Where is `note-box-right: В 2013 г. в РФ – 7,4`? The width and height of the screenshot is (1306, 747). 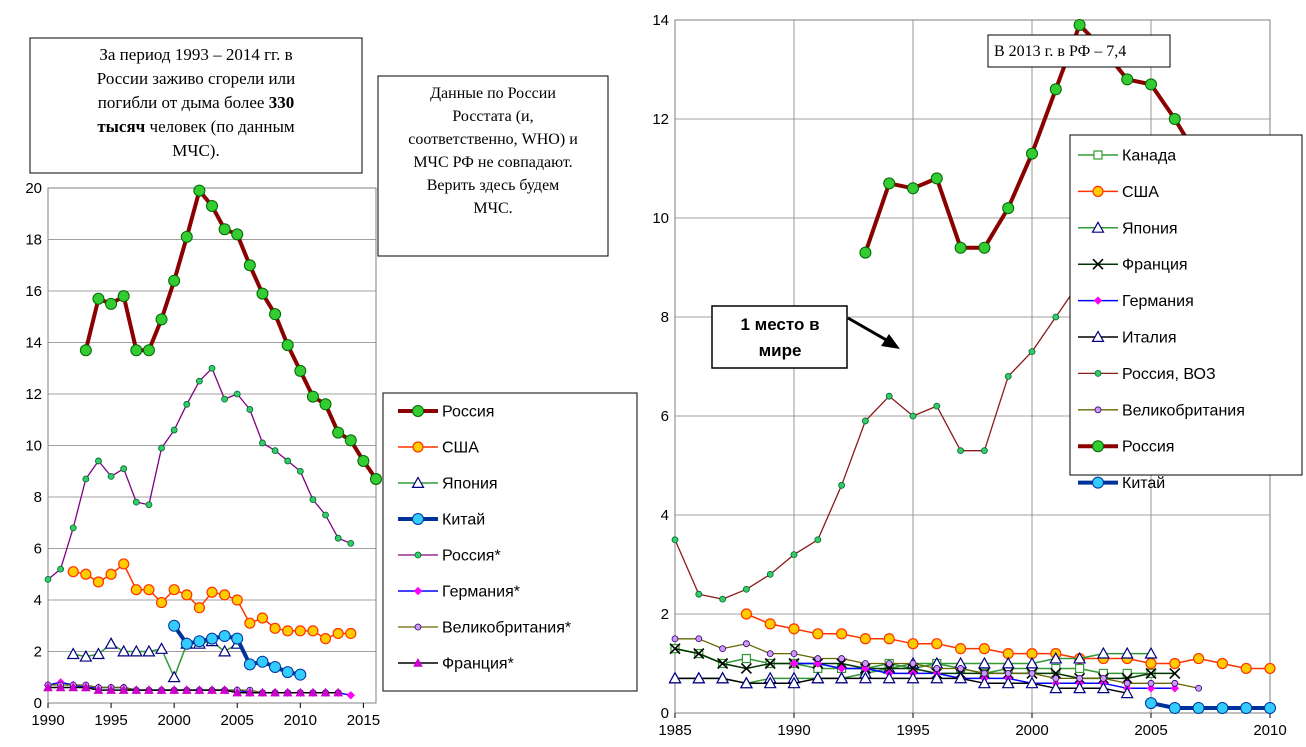 note-box-right: В 2013 г. в РФ – 7,4 is located at coordinates (1079, 51).